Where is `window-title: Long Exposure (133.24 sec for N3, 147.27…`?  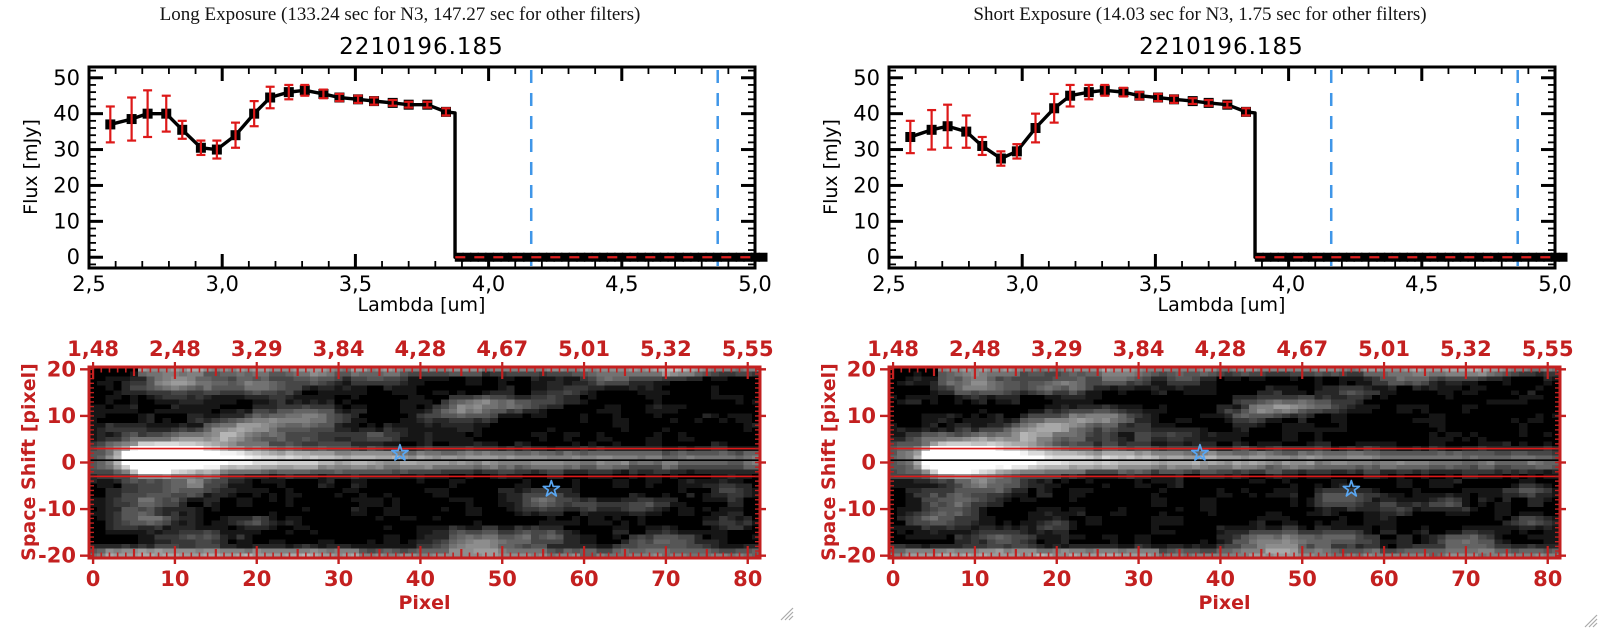
window-title: Long Exposure (133.24 sec for N3, 147.27… is located at coordinates (400, 14).